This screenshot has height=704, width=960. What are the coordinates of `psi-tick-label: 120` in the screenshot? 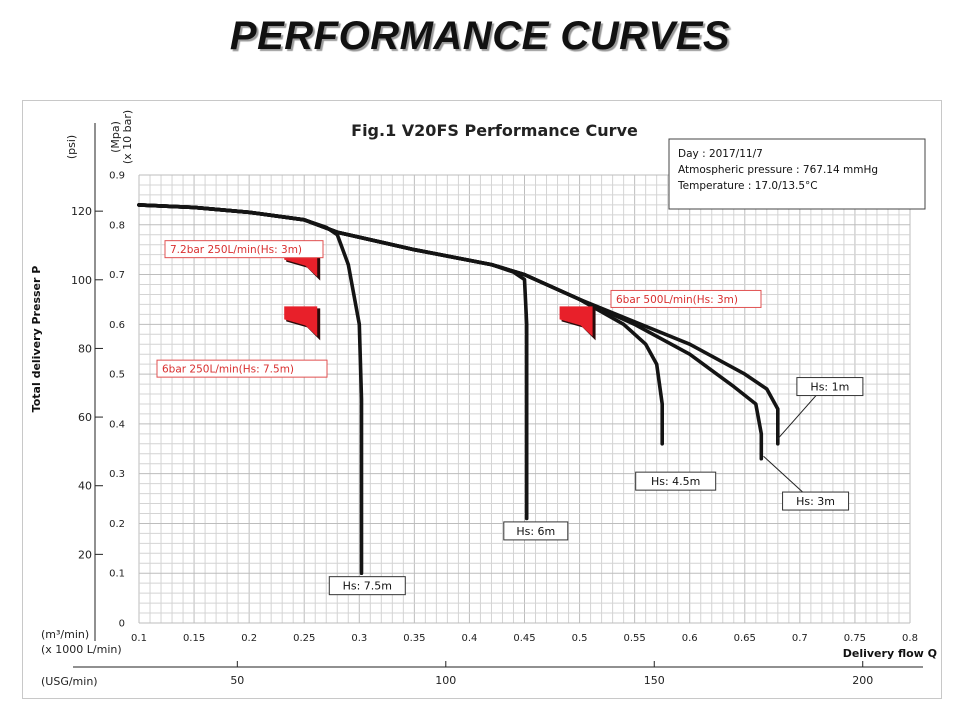 It's located at (81, 211).